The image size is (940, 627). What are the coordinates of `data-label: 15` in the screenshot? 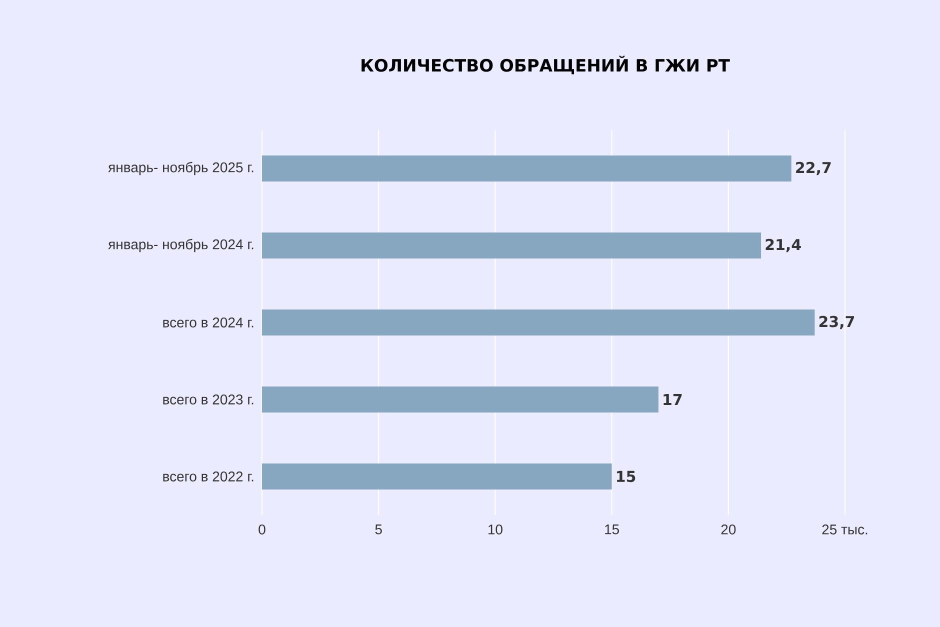 It's located at (626, 476).